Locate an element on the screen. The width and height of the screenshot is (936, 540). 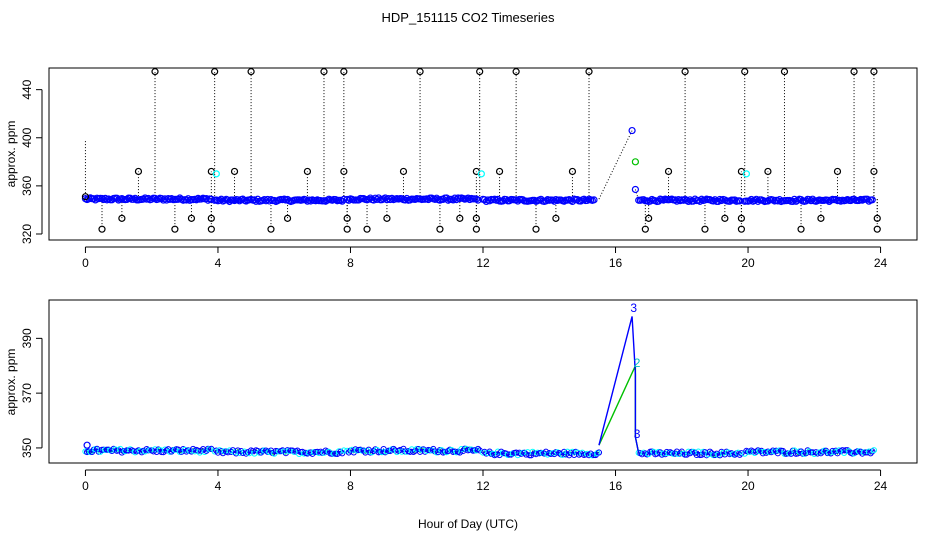
bottom-y-tick-label: 370 is located at coordinates (27, 393).